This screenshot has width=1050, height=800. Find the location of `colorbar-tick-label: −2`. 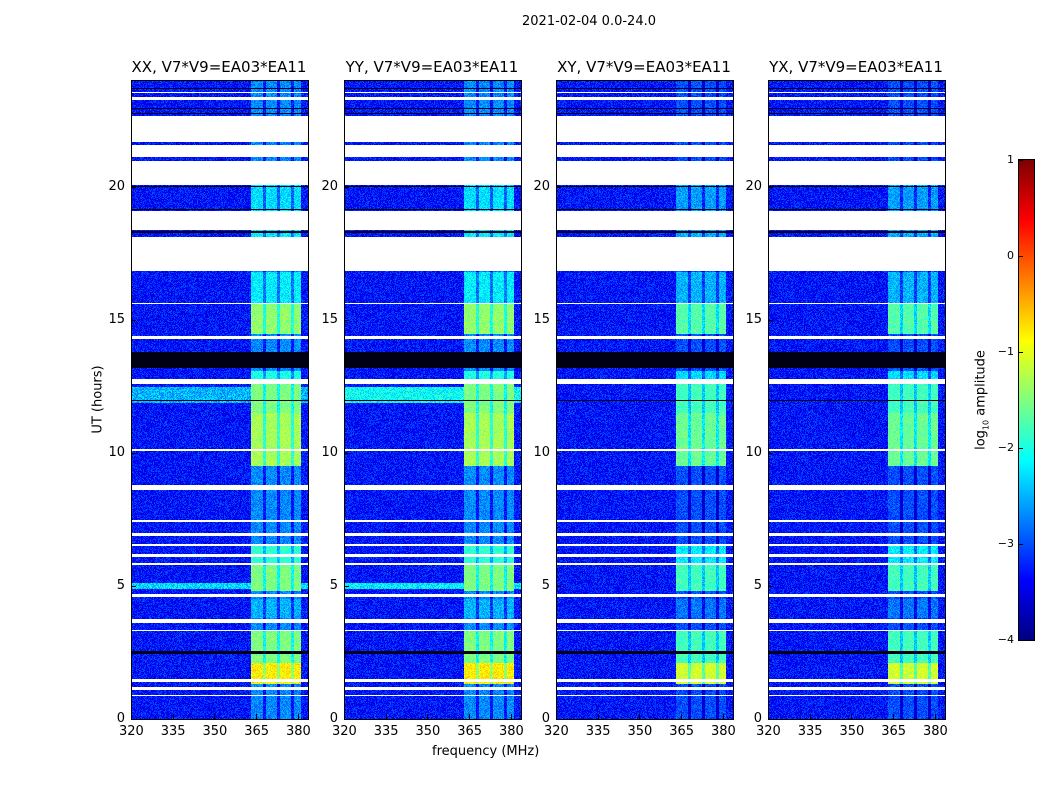

colorbar-tick-label: −2 is located at coordinates (1005, 447).